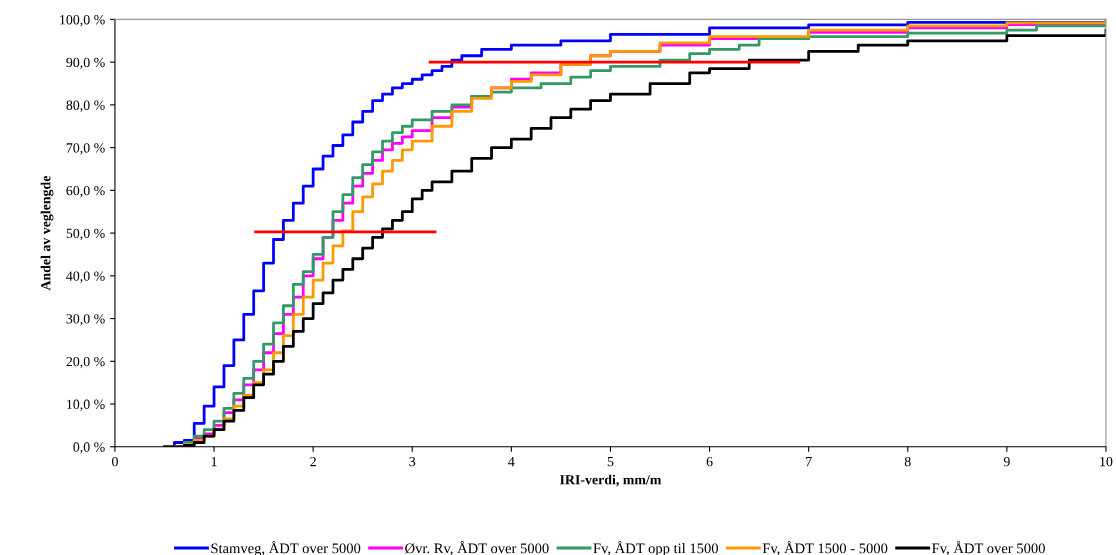 The image size is (1116, 555). I want to click on y-tick-label: 80,0 %, so click(85, 106).